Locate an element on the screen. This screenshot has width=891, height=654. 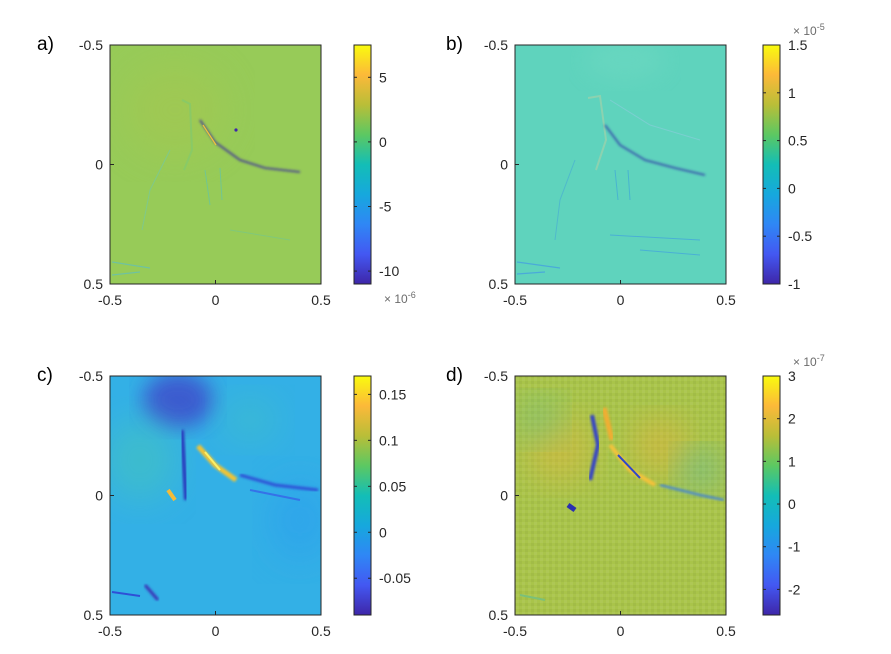
heatmap-background is located at coordinates (620, 164).